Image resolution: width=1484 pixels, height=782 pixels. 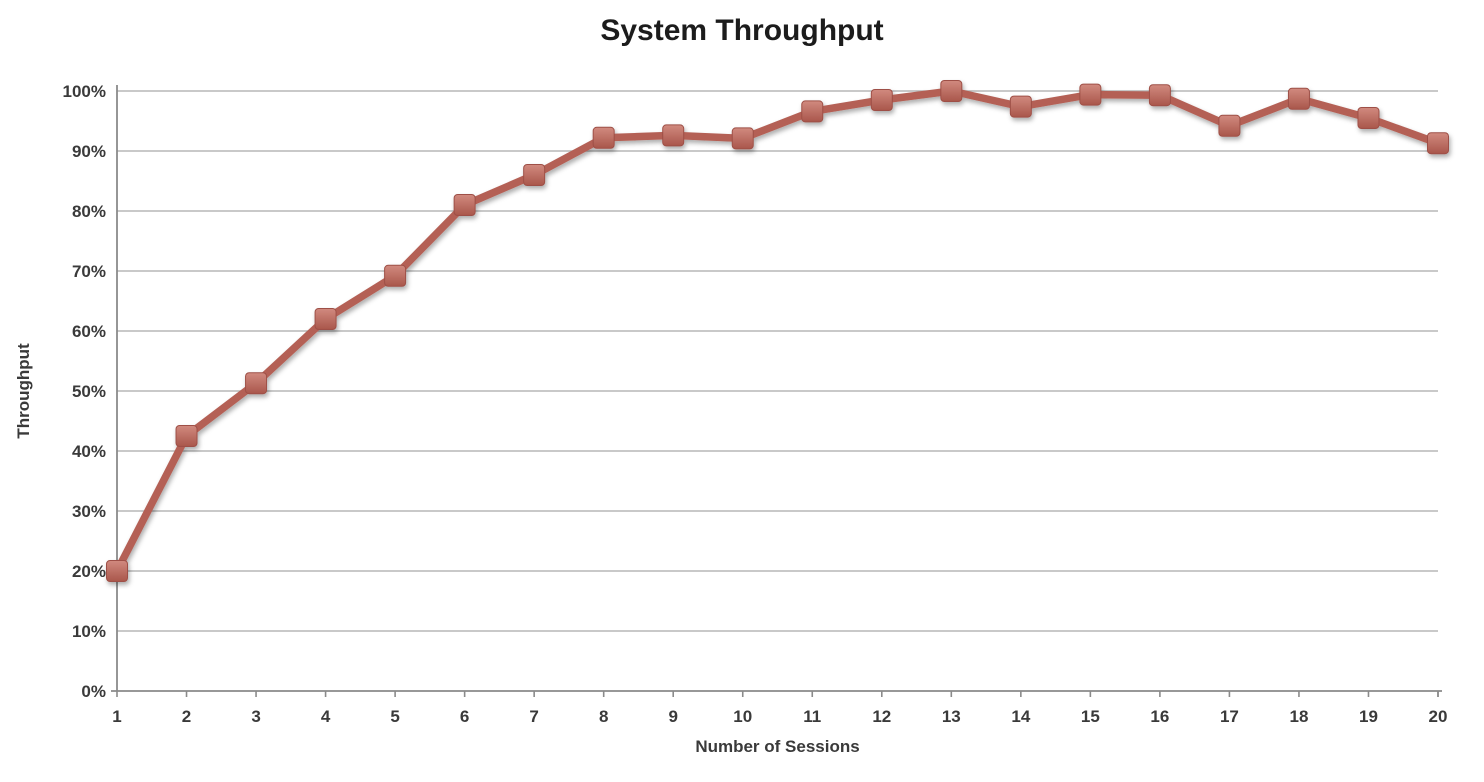 What do you see at coordinates (464, 716) in the screenshot?
I see `x-tick-label: 6` at bounding box center [464, 716].